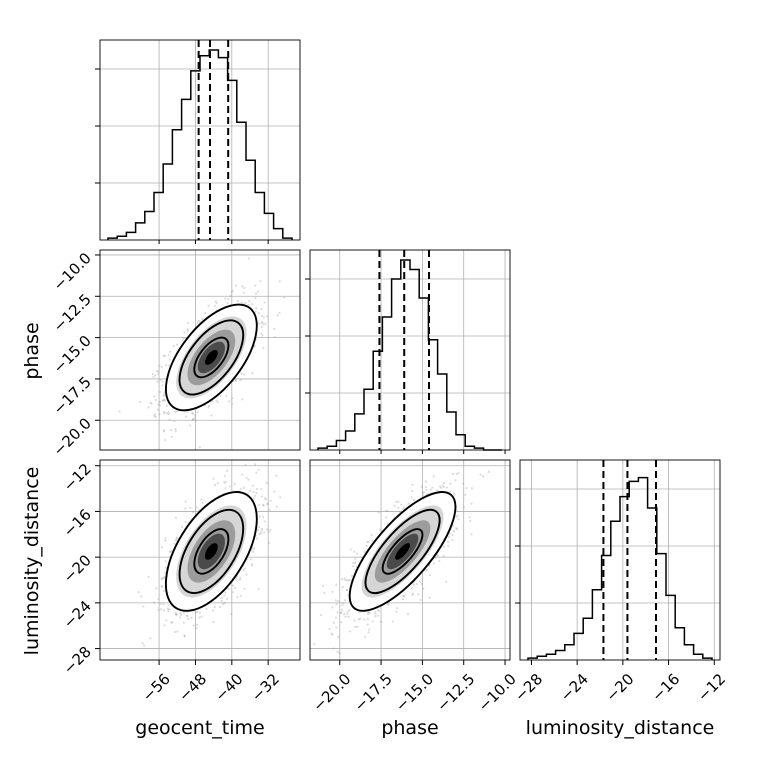  I want to click on joint-panel-geocent-time-phase, so click(200, 350).